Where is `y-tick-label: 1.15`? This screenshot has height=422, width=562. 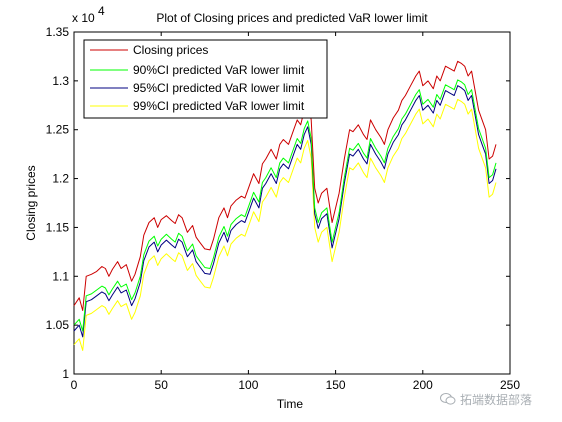
y-tick-label: 1.15 is located at coordinates (58, 227).